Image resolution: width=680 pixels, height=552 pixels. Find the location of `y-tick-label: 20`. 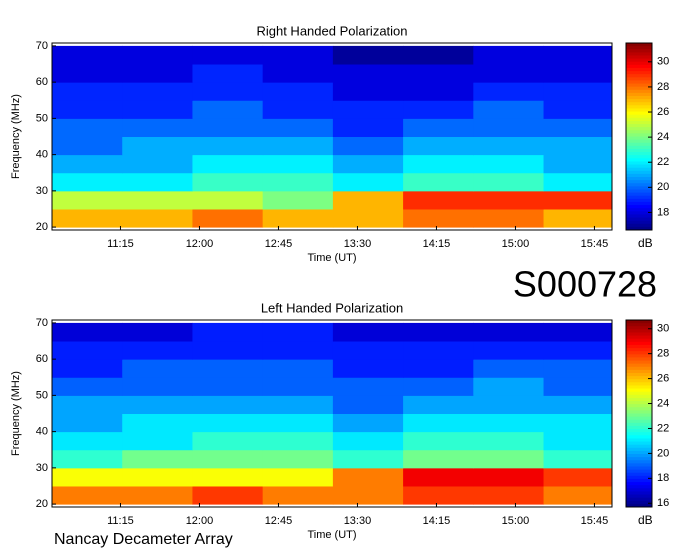

y-tick-label: 20 is located at coordinates (42, 504).